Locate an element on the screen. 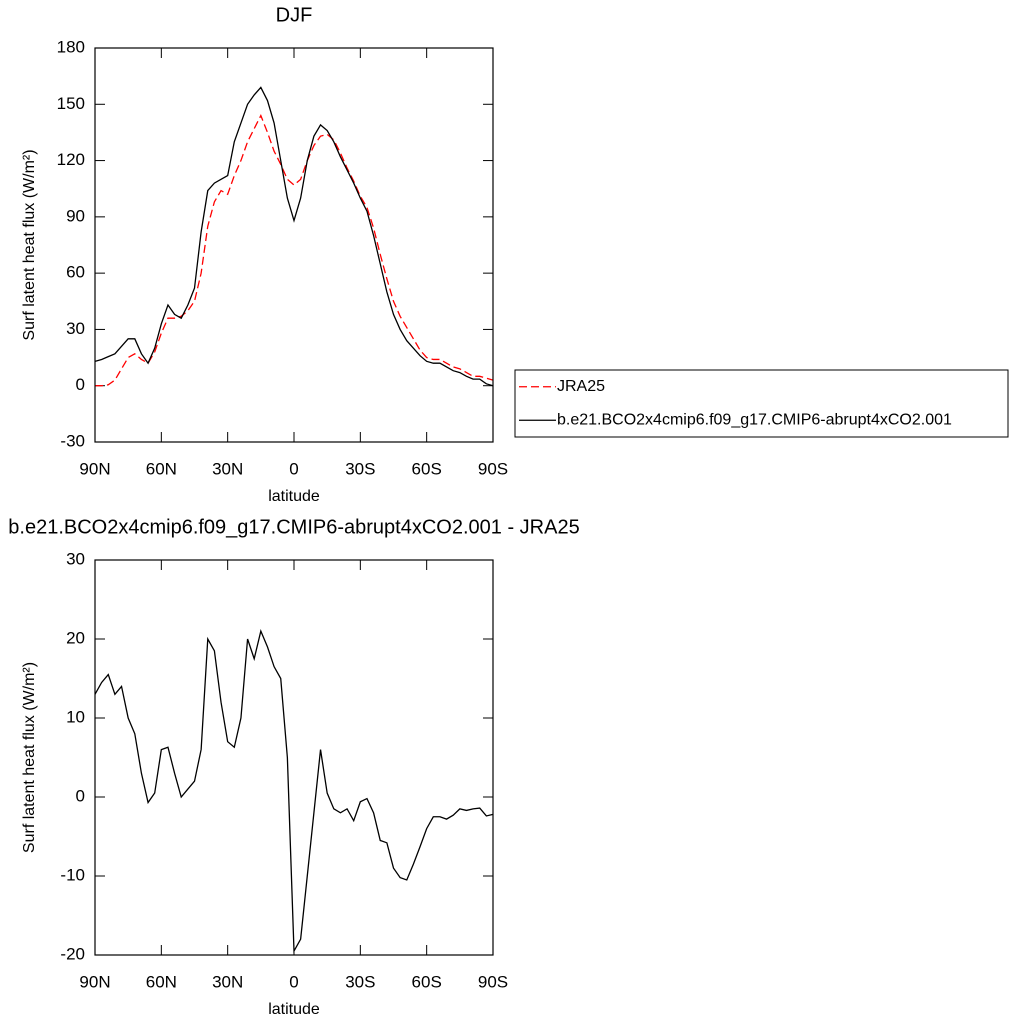 Image resolution: width=1024 pixels, height=1024 pixels. y-tick-label: 90 is located at coordinates (75, 215).